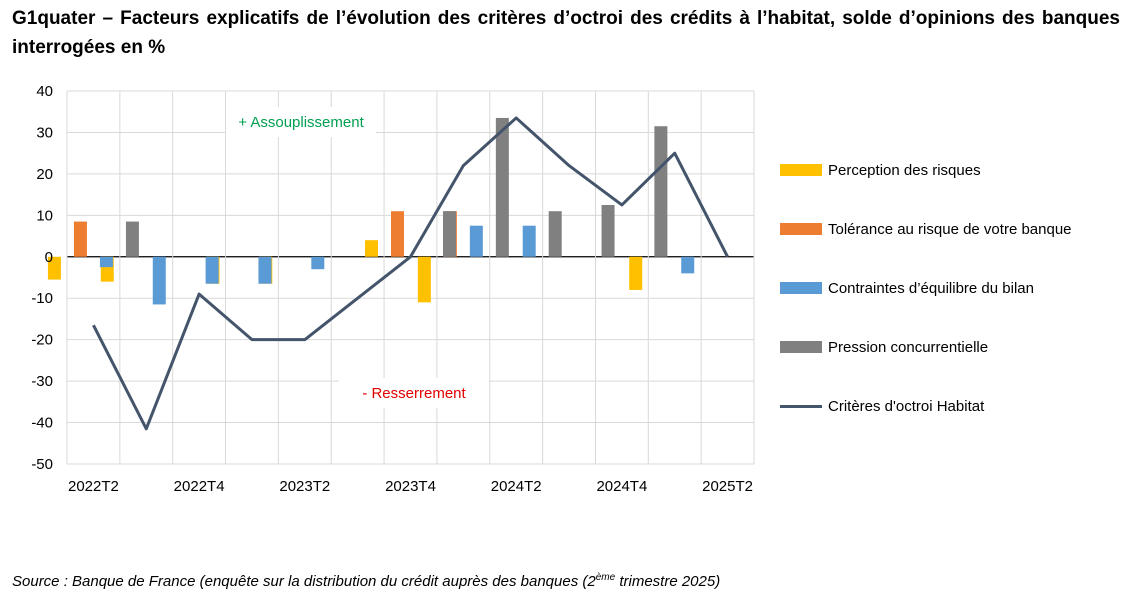 The width and height of the screenshot is (1129, 594). Describe the element at coordinates (42, 381) in the screenshot. I see `y-tick-label: -30` at that location.